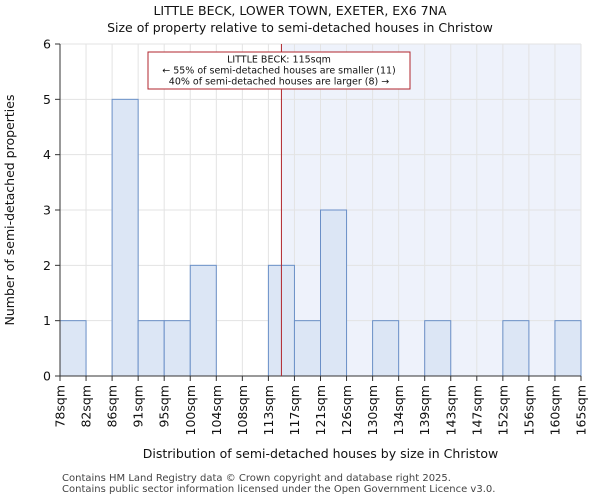  I want to click on x-tick-label: 113sqm, so click(268, 410).